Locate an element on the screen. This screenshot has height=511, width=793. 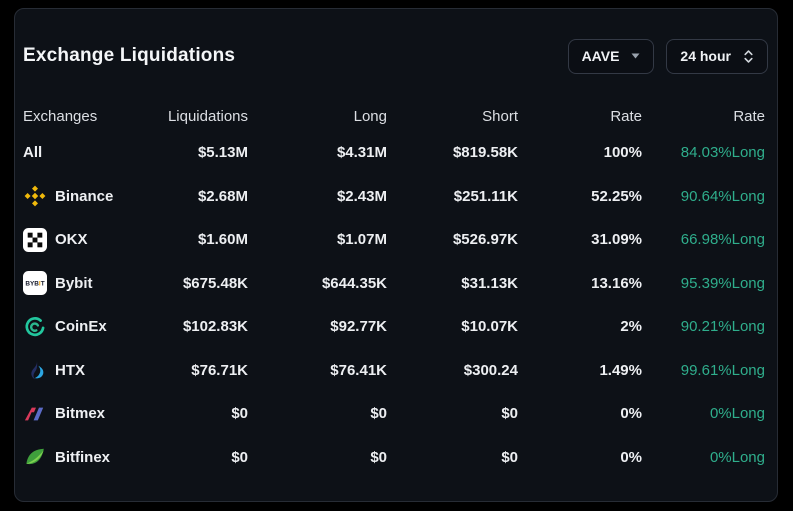
time-range-value: 24 hour is located at coordinates (705, 56).